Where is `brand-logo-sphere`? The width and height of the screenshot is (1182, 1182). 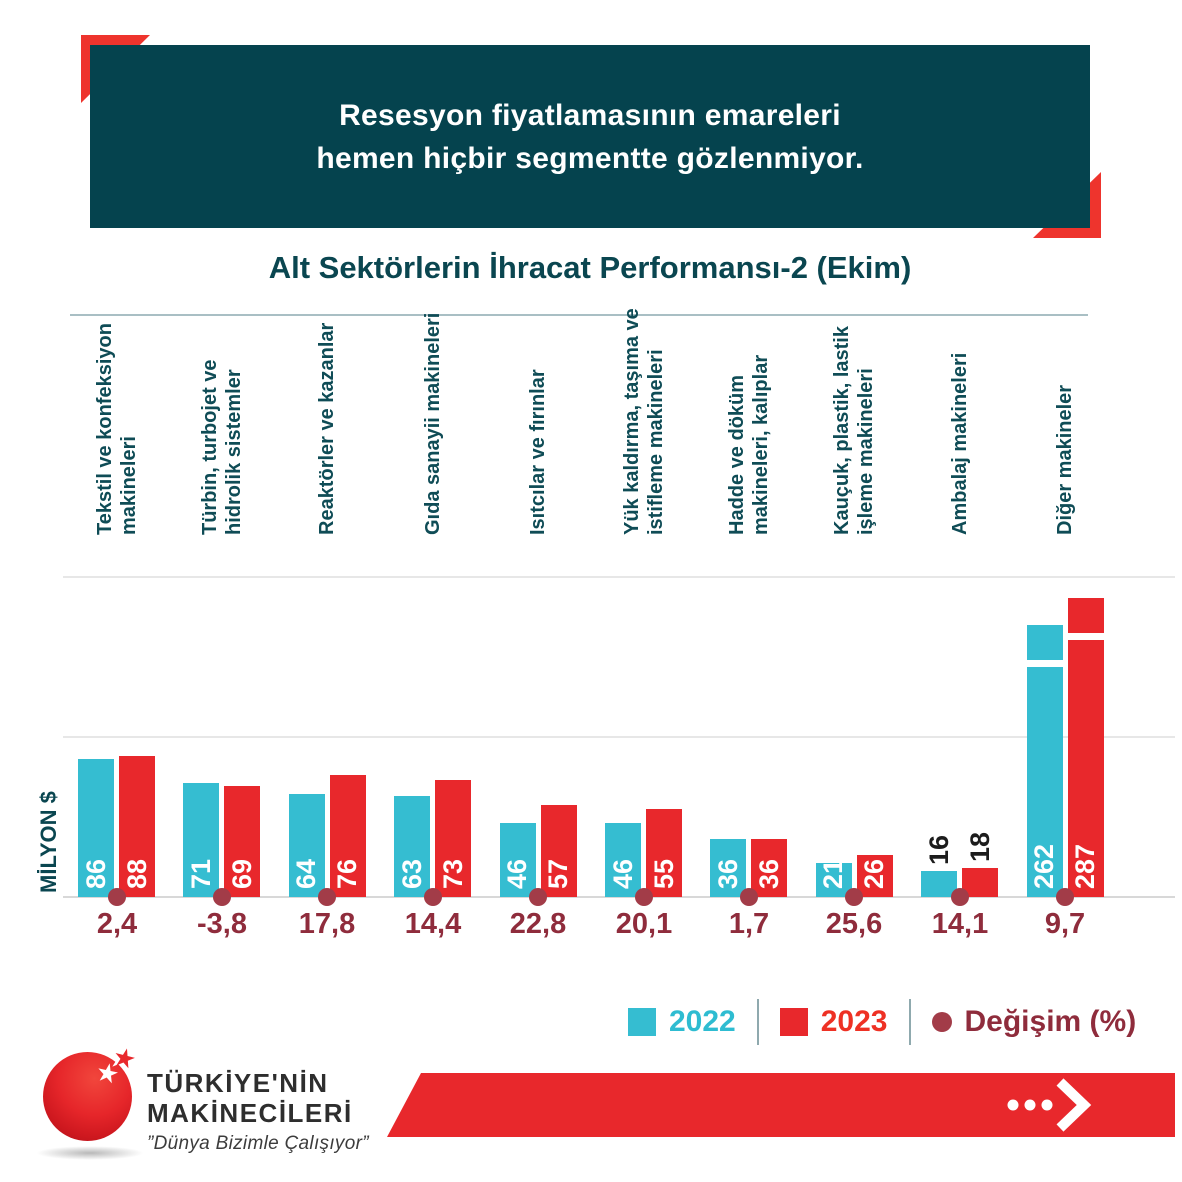 brand-logo-sphere is located at coordinates (87, 1096).